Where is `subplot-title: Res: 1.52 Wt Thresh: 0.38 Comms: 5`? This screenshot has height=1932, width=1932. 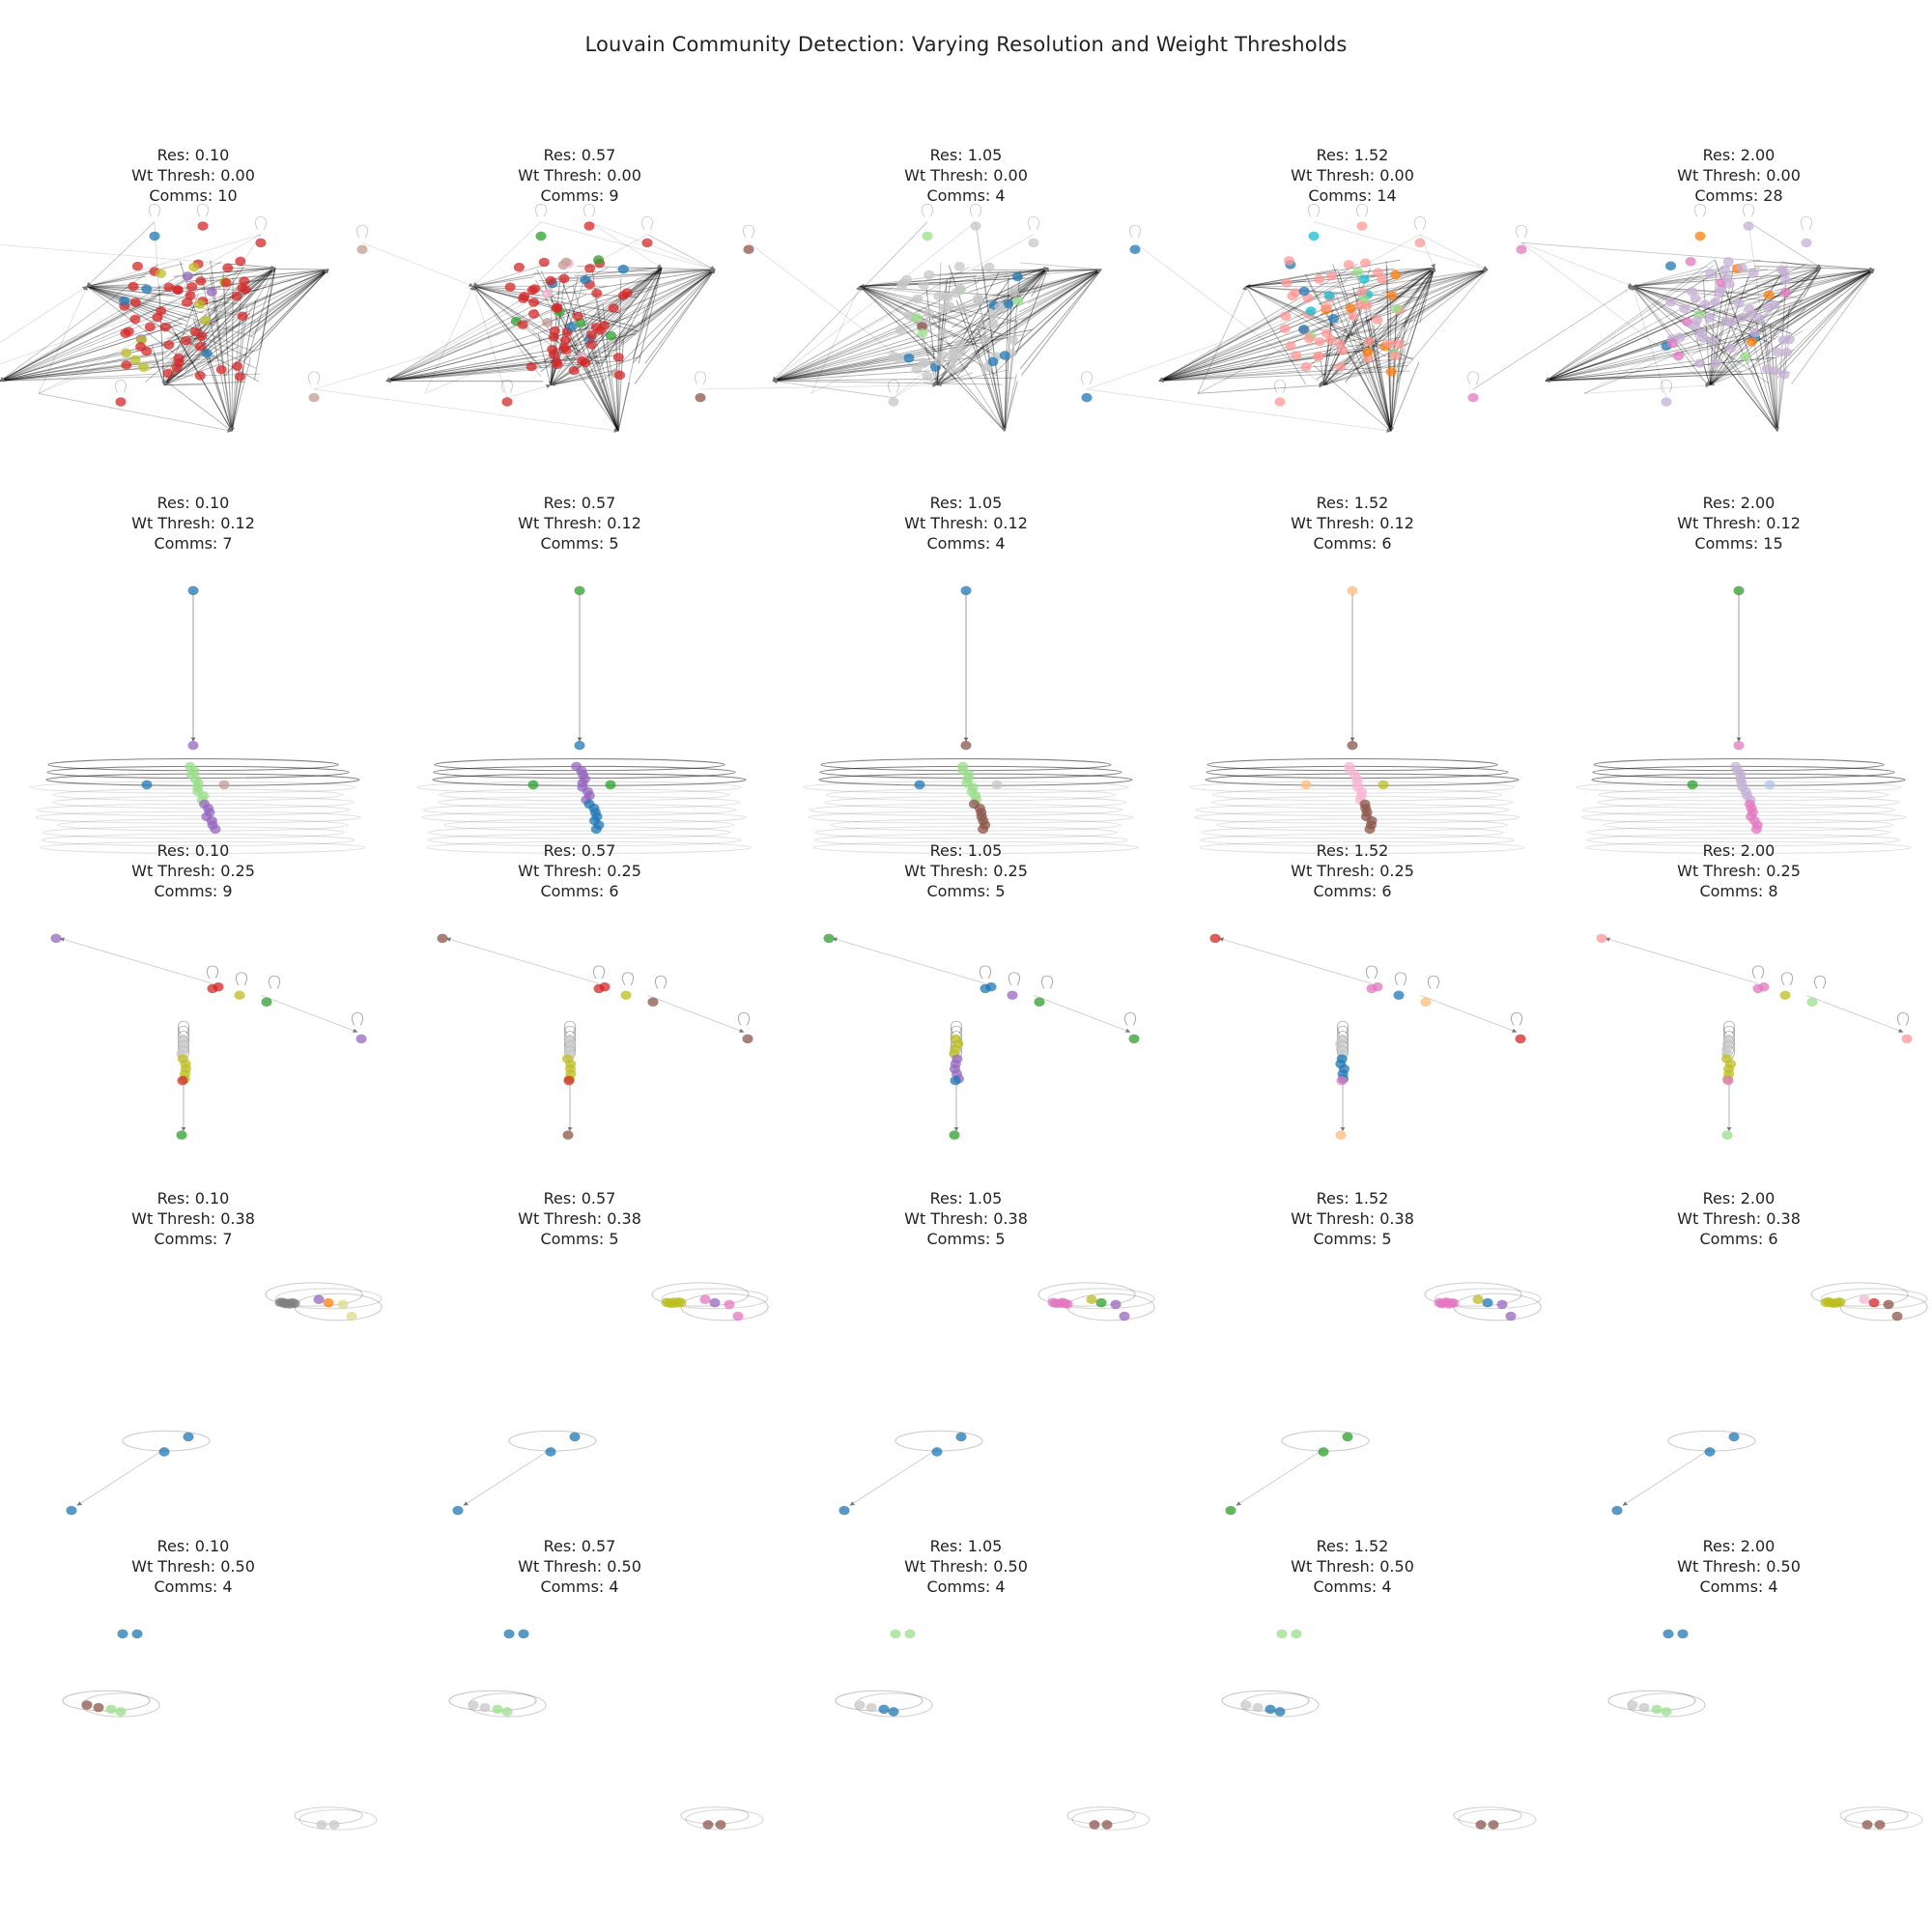
subplot-title: Res: 1.52 Wt Thresh: 0.38 Comms: 5 is located at coordinates (1352, 1218).